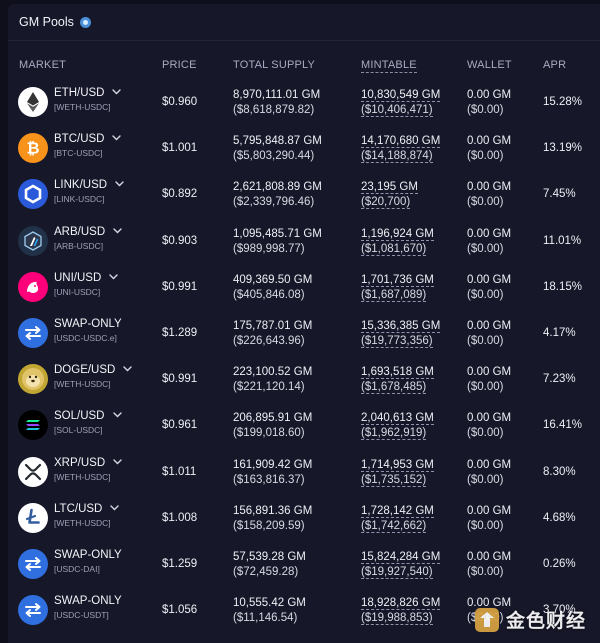 This screenshot has width=600, height=643. What do you see at coordinates (397, 465) in the screenshot?
I see `mintable-gm: 1,714,953 GM` at bounding box center [397, 465].